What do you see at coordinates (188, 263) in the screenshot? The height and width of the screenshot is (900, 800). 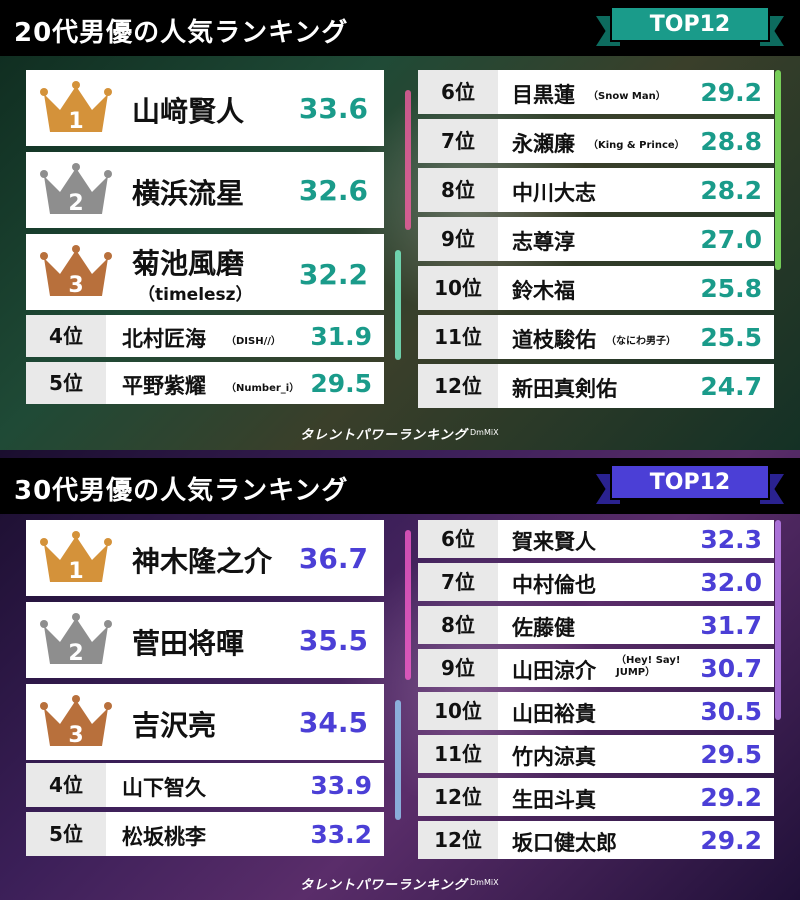 I see `actor-name: 菊池風磨` at bounding box center [188, 263].